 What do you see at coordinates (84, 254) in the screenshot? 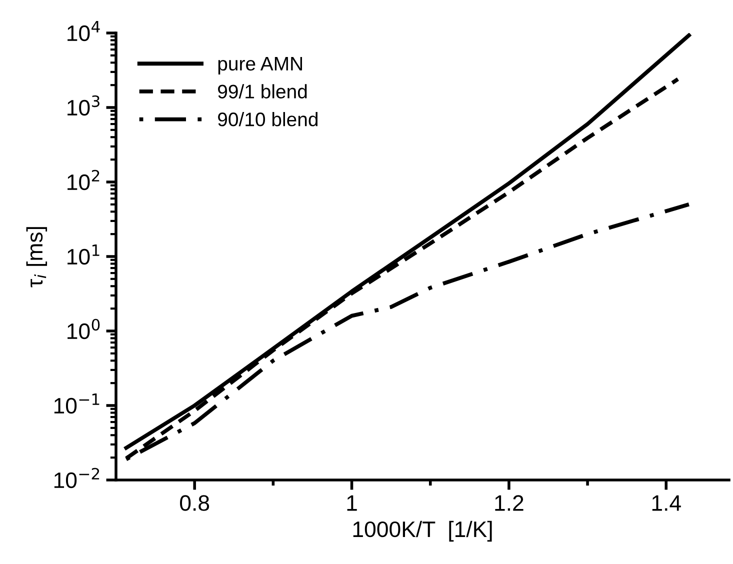
I see `y-tick-label: 10$^{1}$` at bounding box center [84, 254].